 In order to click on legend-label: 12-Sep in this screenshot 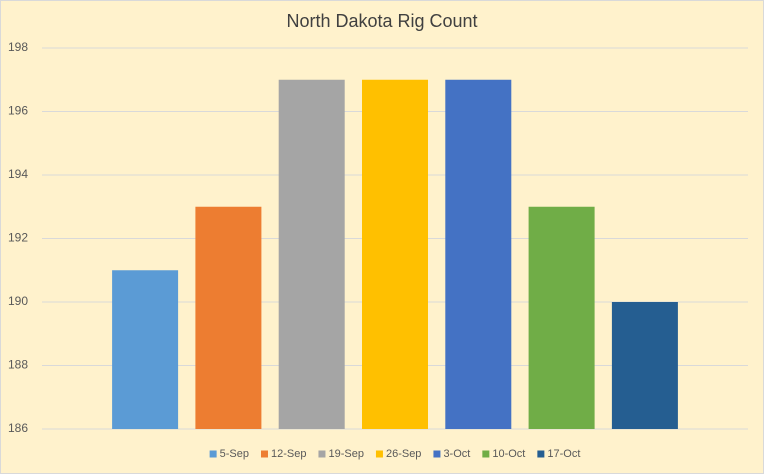, I will do `click(288, 454)`.